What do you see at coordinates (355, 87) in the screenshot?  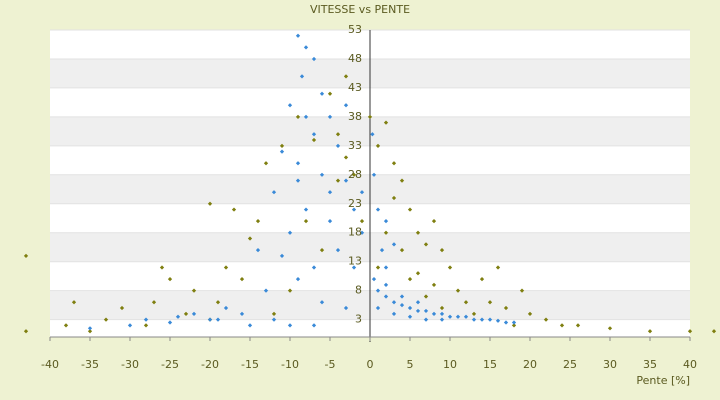 I see `y-tick-label: 43` at bounding box center [355, 87].